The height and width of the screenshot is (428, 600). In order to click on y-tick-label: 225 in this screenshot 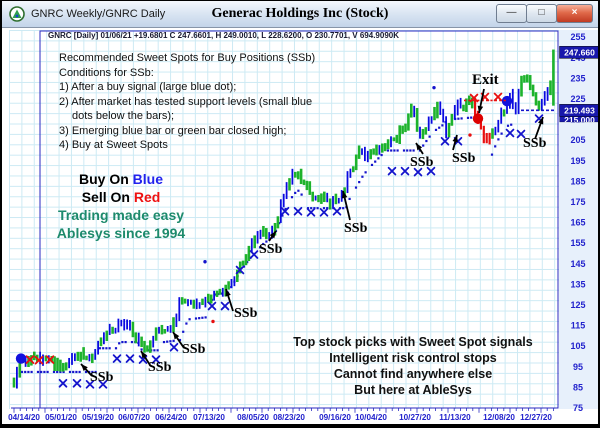, I will do `click(577, 99)`.